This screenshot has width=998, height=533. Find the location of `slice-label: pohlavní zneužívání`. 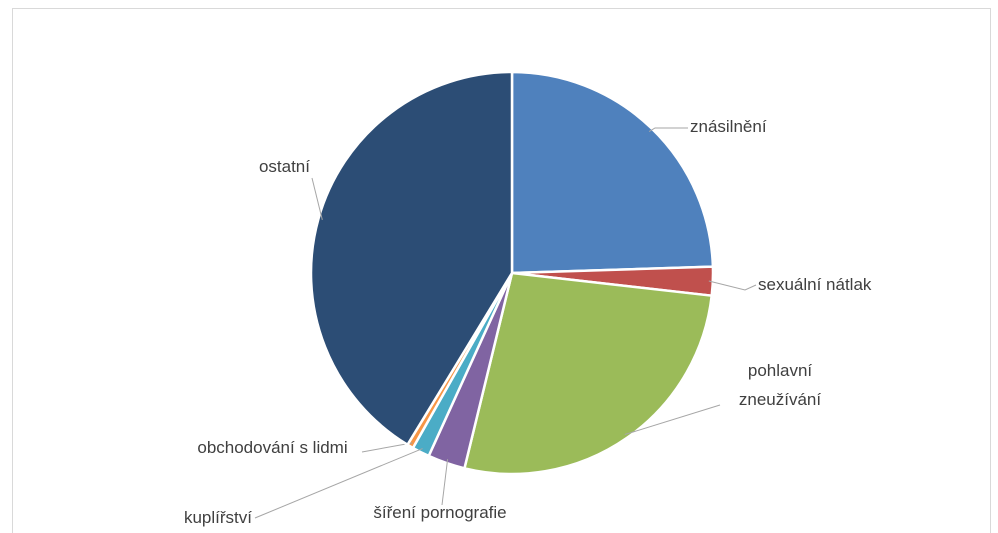

slice-label: pohlavní zneužívání is located at coordinates (780, 385).